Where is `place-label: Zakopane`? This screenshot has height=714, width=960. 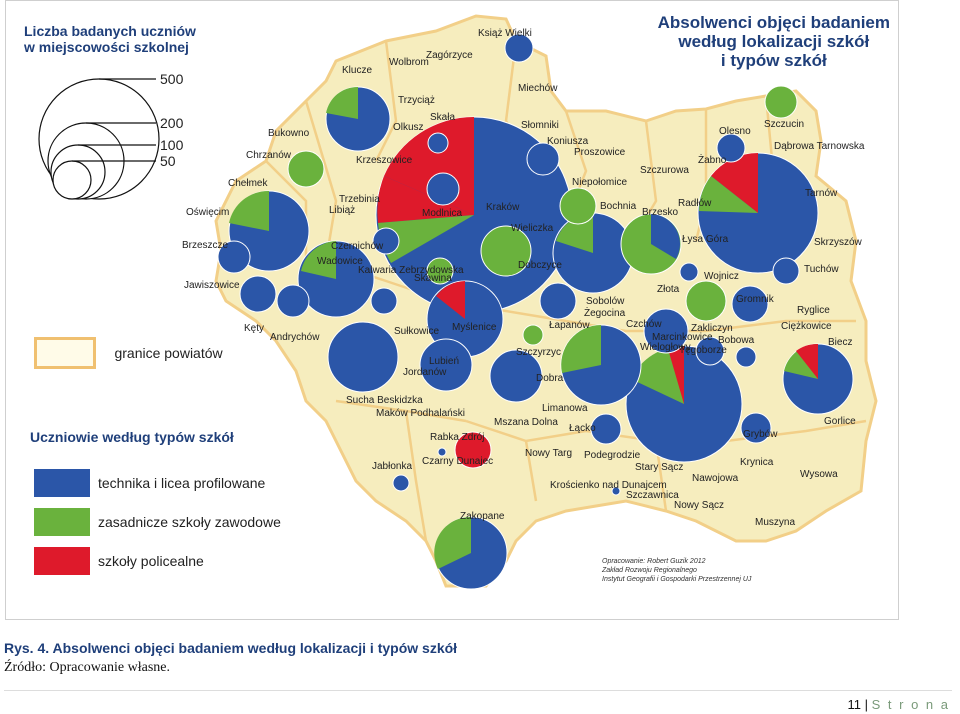 place-label: Zakopane is located at coordinates (482, 516).